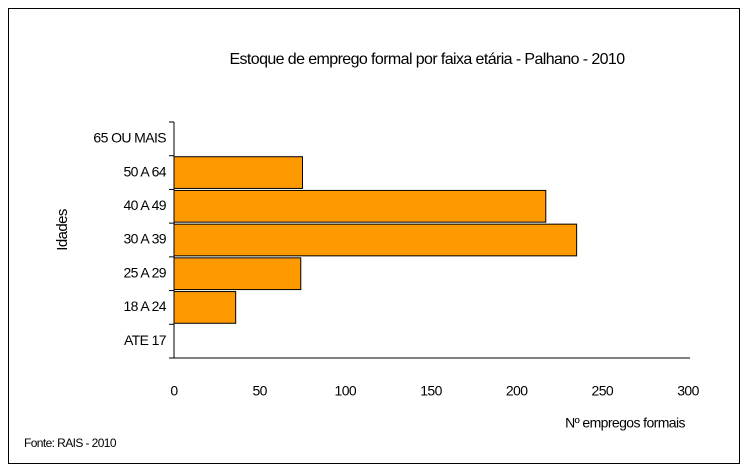 This screenshot has width=747, height=471. Describe the element at coordinates (174, 391) in the screenshot. I see `x-tick-label: 0` at that location.